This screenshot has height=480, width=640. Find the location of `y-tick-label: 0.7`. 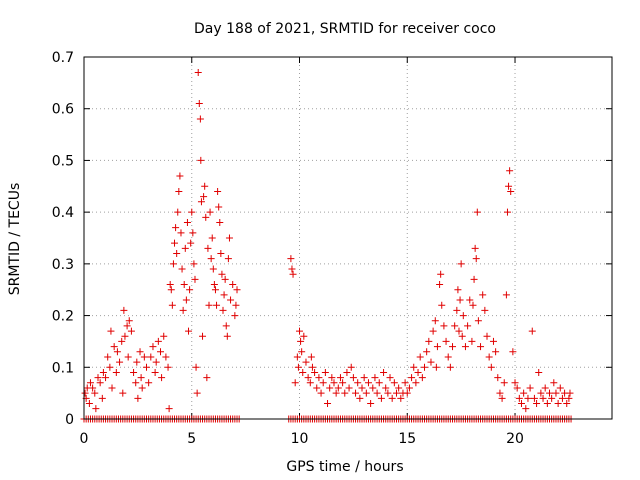

y-tick-label: 0.7 is located at coordinates (63, 58).